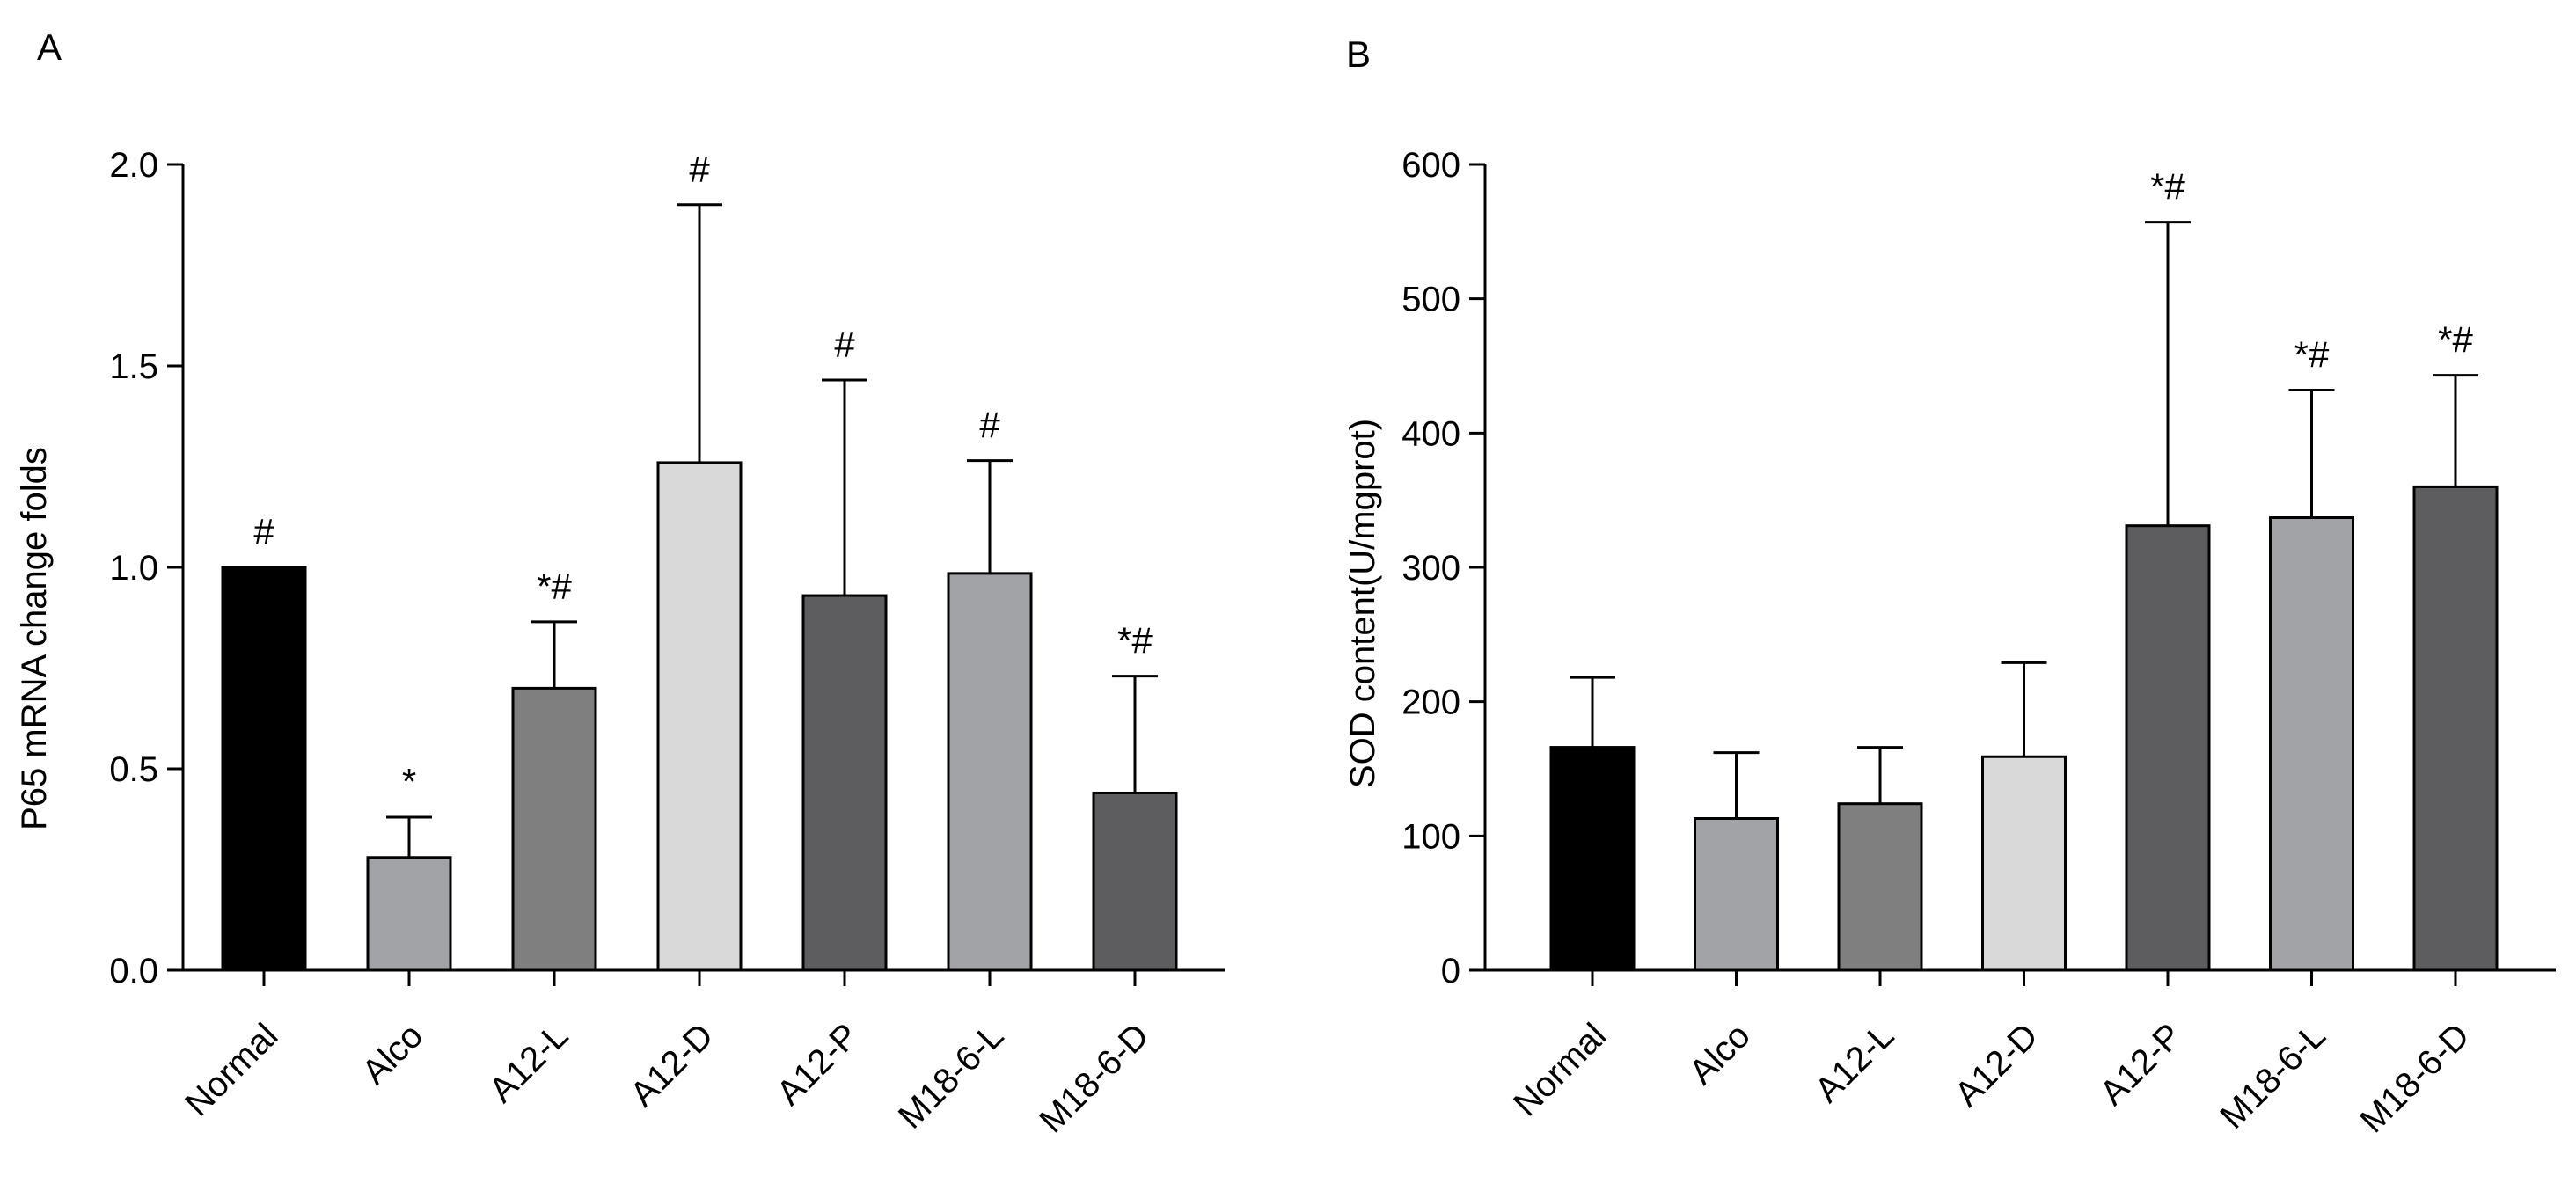 The height and width of the screenshot is (1184, 2576). What do you see at coordinates (133, 165) in the screenshot?
I see `y-tick-label: 2.0` at bounding box center [133, 165].